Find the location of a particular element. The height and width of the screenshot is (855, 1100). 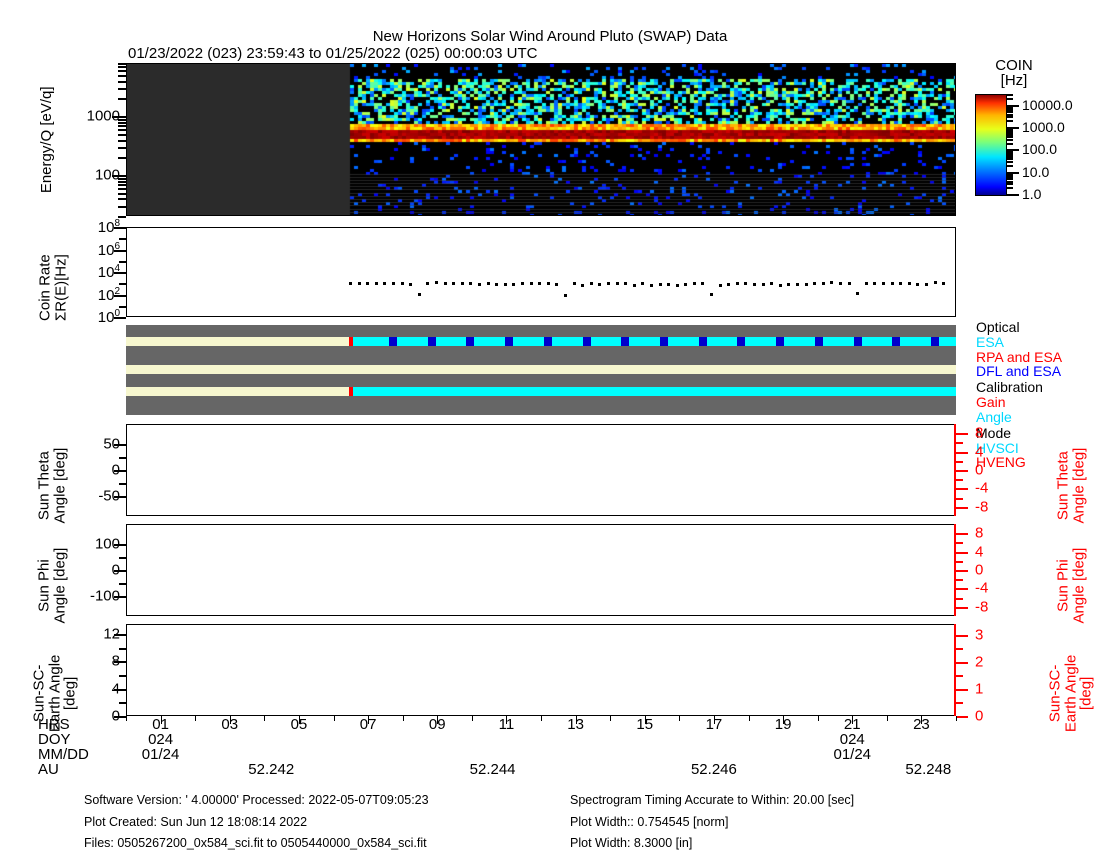

legend-item: HVENG is located at coordinates (1001, 462).